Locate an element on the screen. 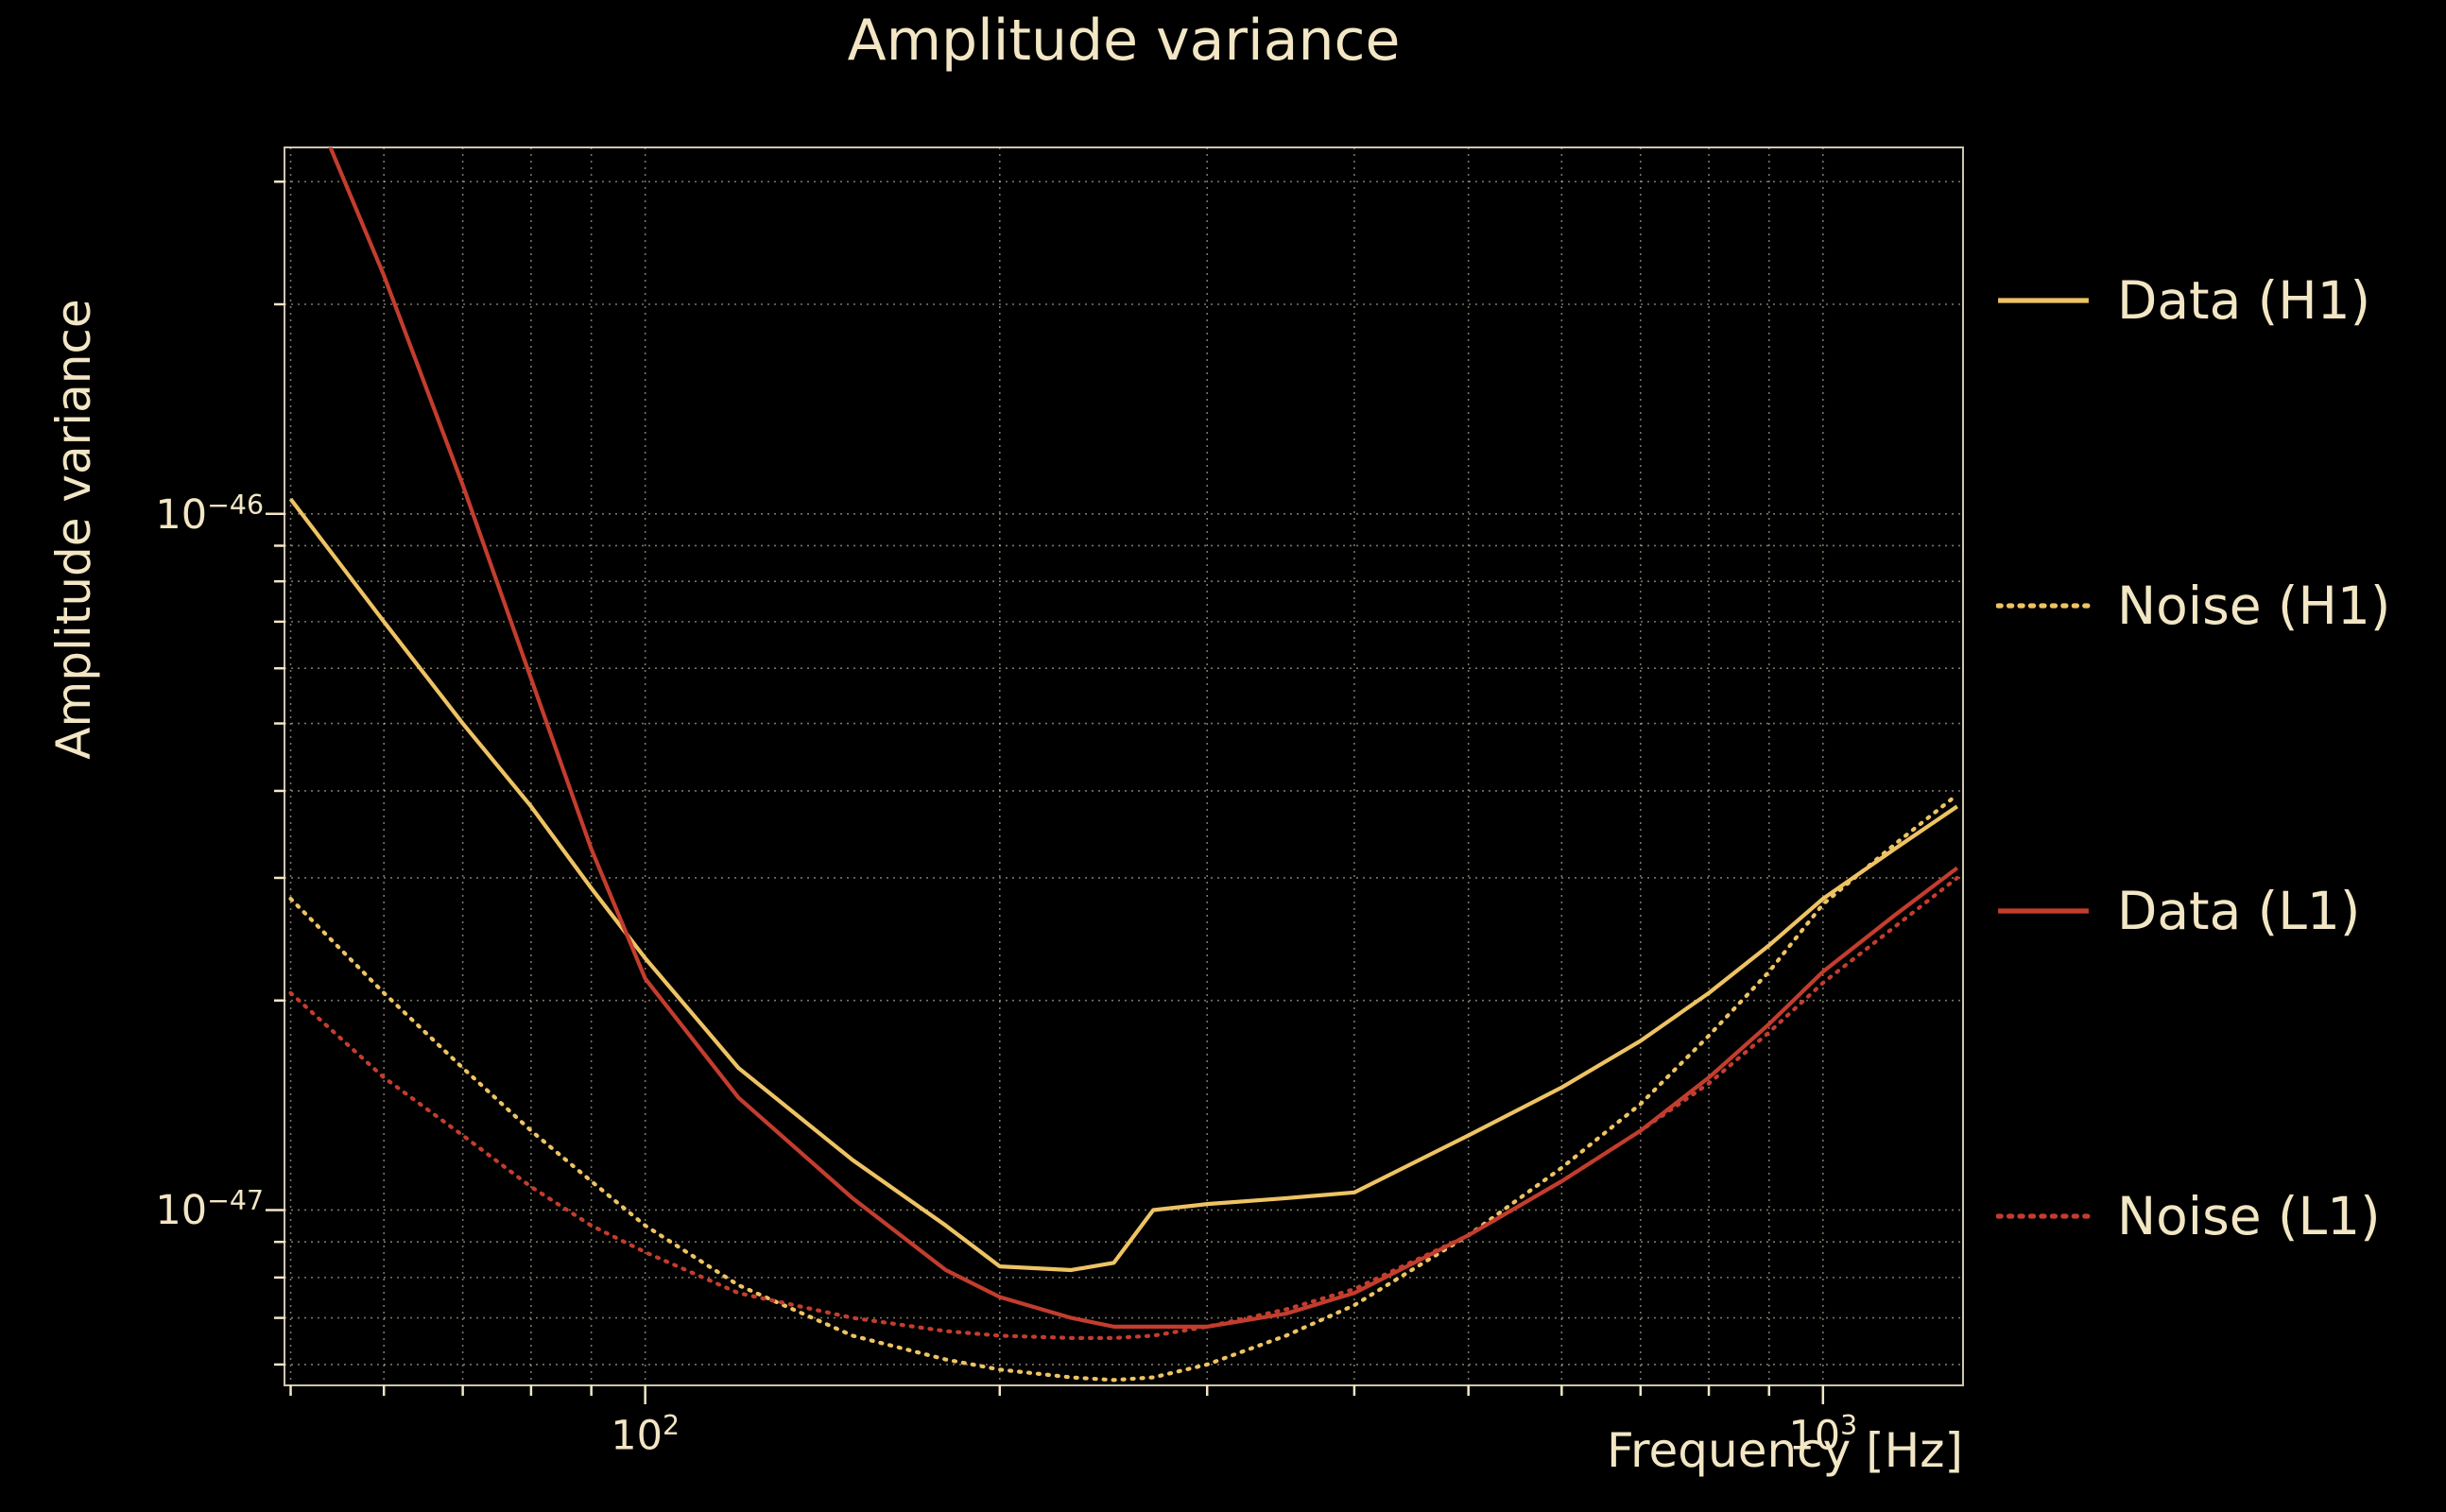  x-tick-label: 103 is located at coordinates (1823, 1435).